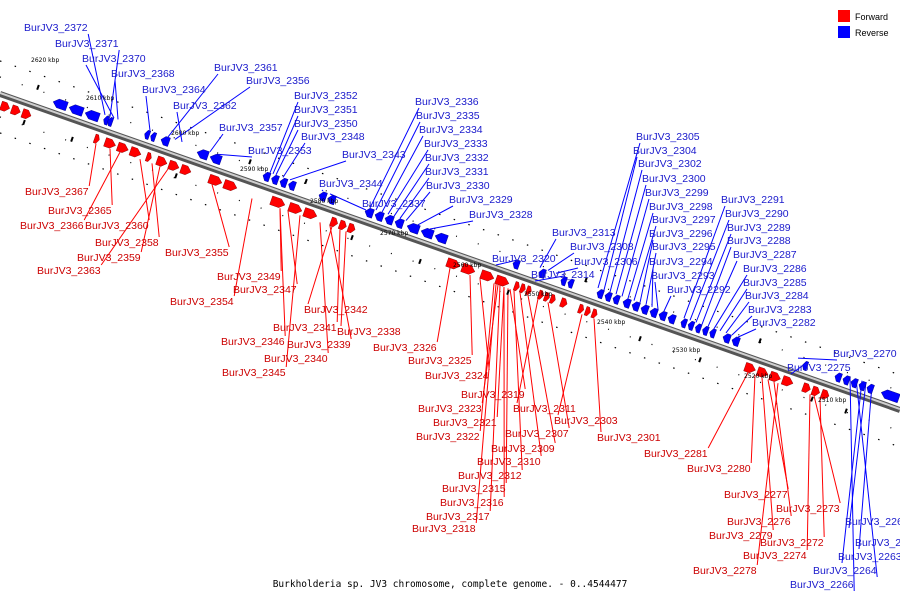 The height and width of the screenshot is (600, 900). What do you see at coordinates (775, 283) in the screenshot?
I see `reverse-gene-label: BurJV3_2285` at bounding box center [775, 283].